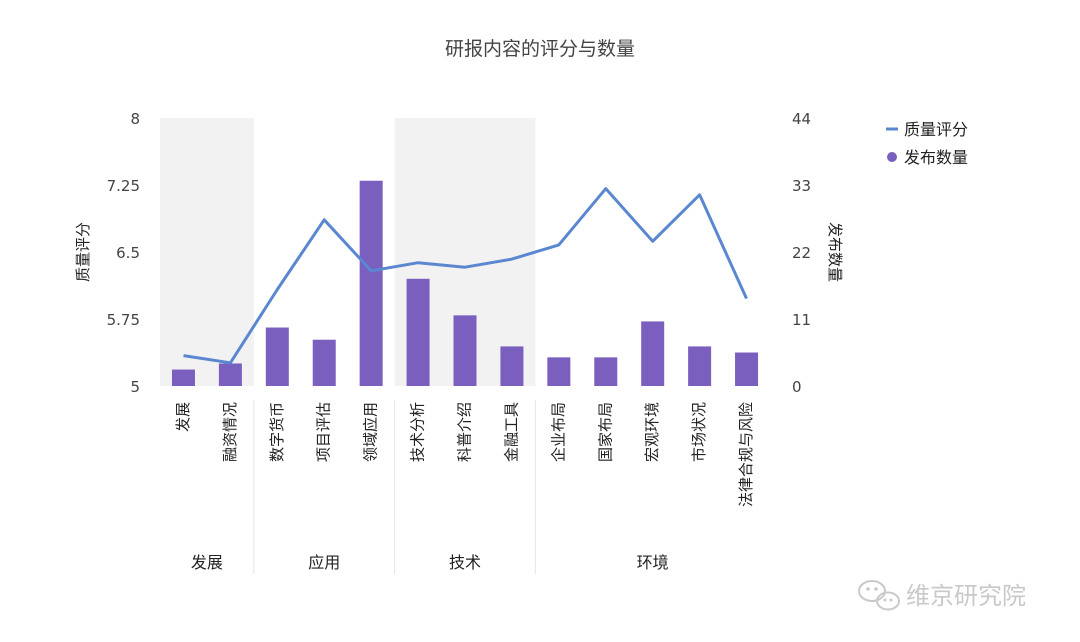 The image size is (1080, 642). What do you see at coordinates (801, 119) in the screenshot?
I see `right-tick-label: 44` at bounding box center [801, 119].